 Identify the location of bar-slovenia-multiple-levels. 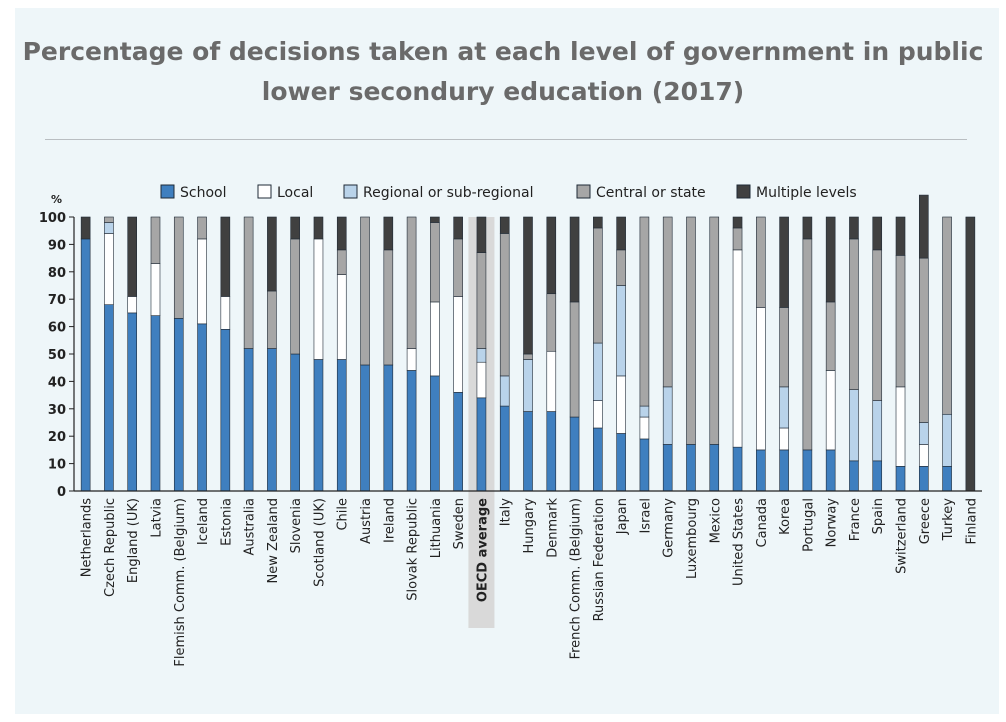
(295, 228).